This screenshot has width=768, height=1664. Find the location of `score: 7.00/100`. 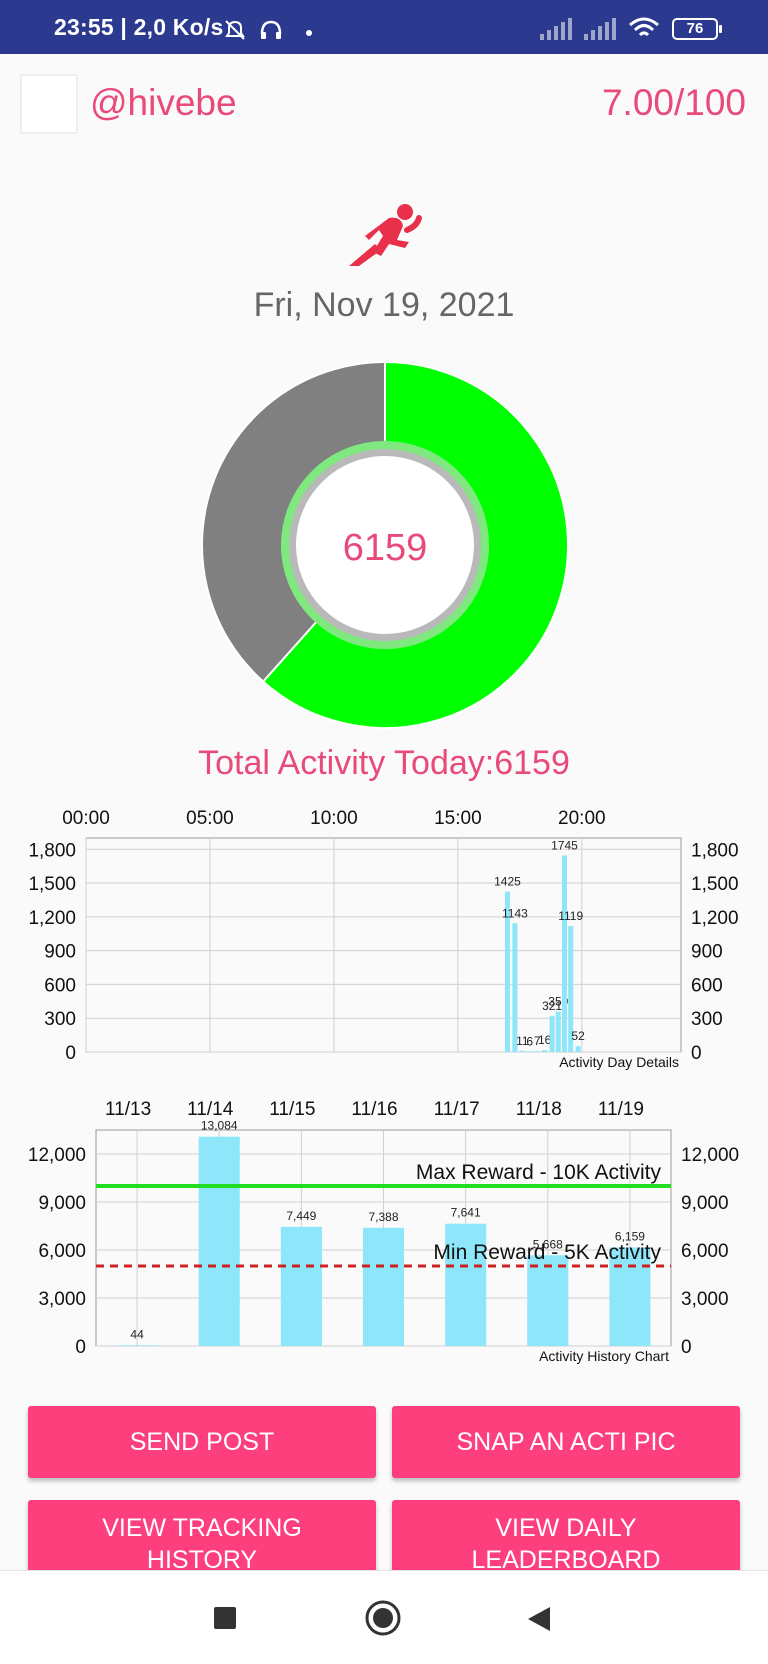

score: 7.00/100 is located at coordinates (673, 102).